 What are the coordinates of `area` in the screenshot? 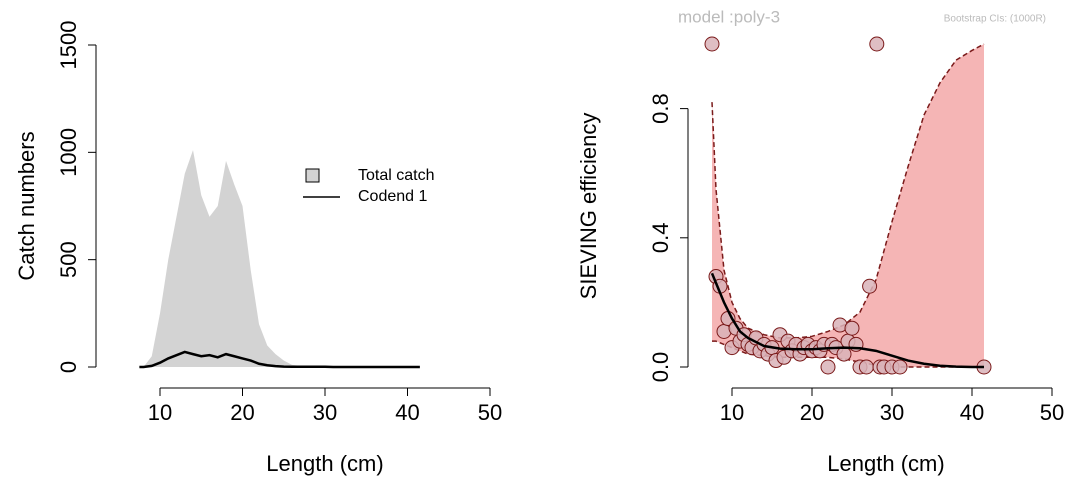 It's located at (279, 258).